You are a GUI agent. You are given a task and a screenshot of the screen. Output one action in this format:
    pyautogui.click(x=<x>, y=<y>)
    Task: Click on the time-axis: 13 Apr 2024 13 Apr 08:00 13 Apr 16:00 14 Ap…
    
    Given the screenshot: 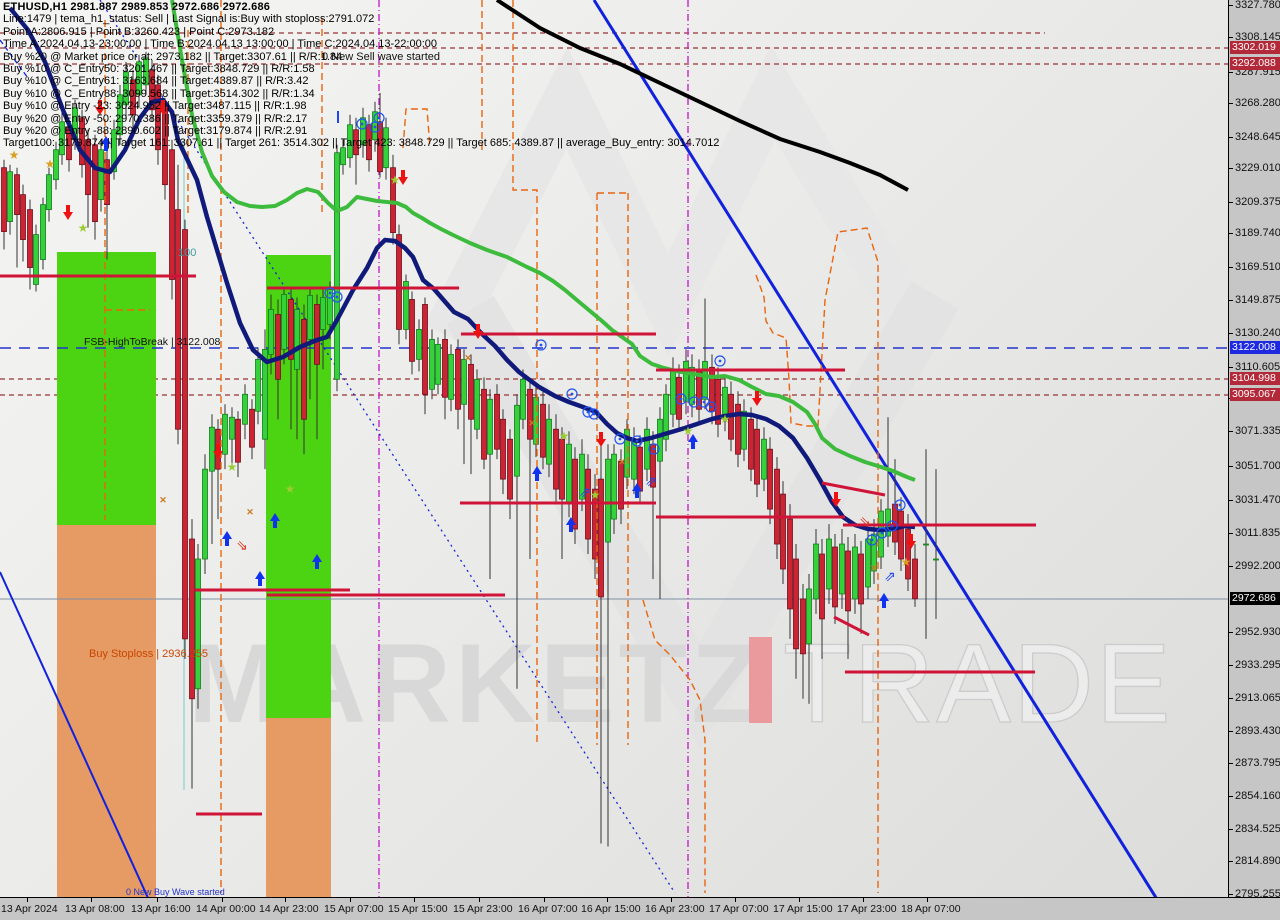 What is the action you would take?
    pyautogui.click(x=640, y=908)
    